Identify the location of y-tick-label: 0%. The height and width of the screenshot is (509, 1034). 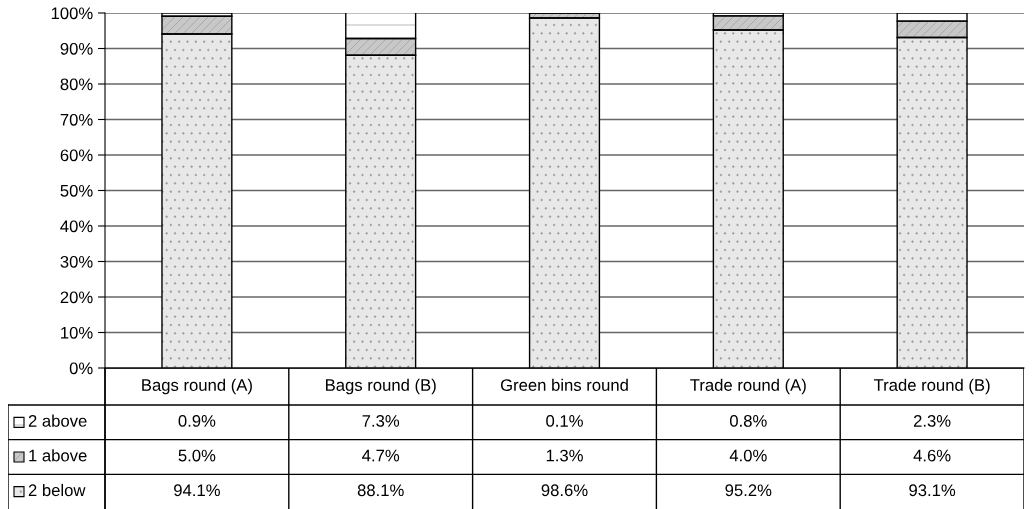
(81, 368).